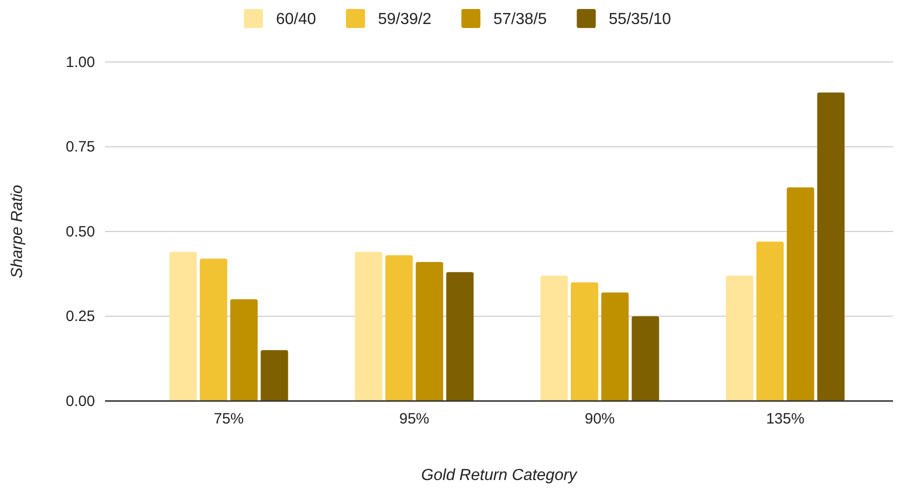 Image resolution: width=915 pixels, height=497 pixels. What do you see at coordinates (17, 231) in the screenshot?
I see `y-axis-title: Sharpe Ratio` at bounding box center [17, 231].